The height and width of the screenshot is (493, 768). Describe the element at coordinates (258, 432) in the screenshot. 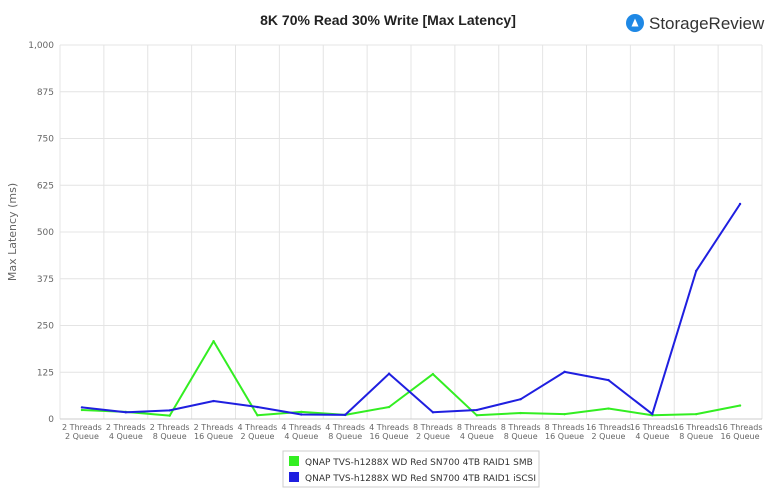

I see `x-tick-label: 4 Threads 2 Queue` at that location.